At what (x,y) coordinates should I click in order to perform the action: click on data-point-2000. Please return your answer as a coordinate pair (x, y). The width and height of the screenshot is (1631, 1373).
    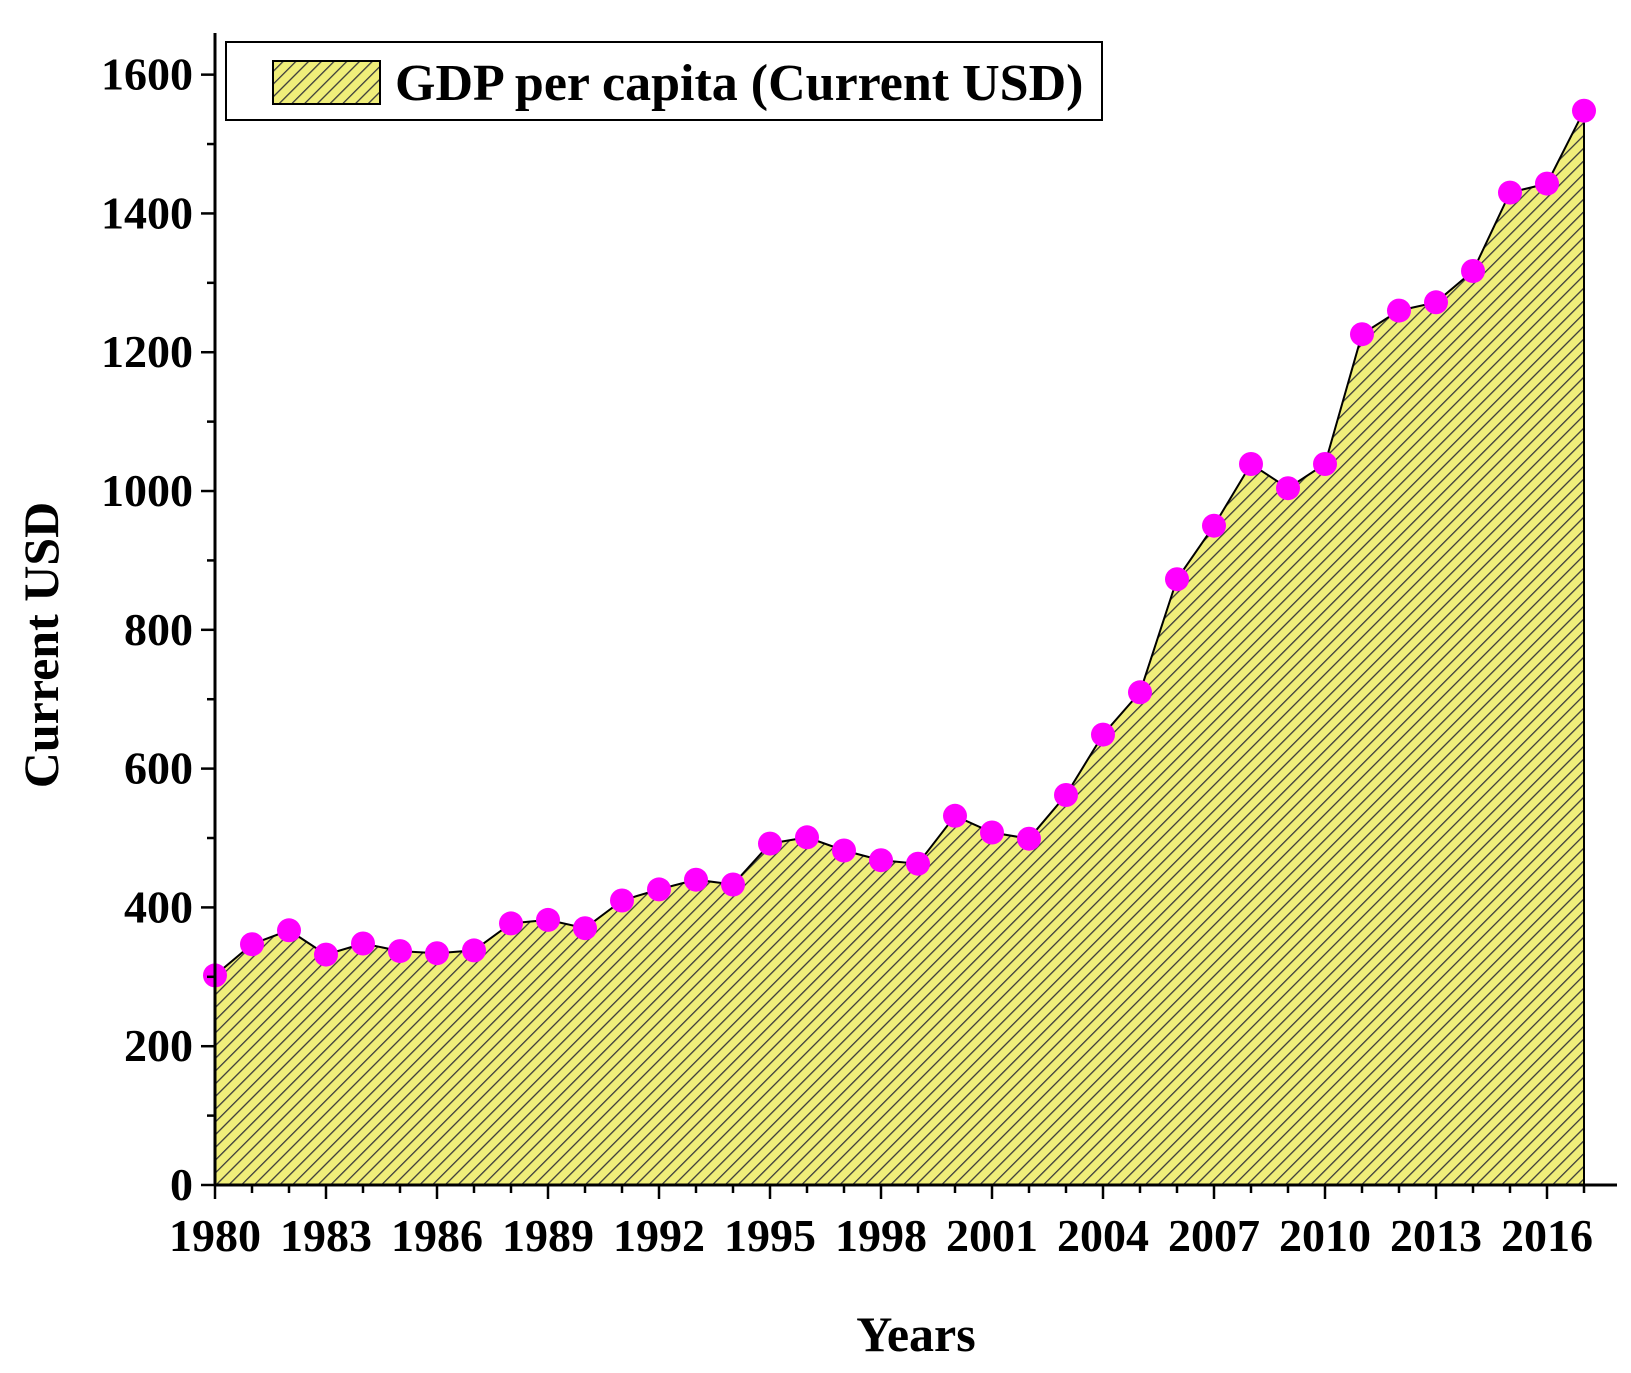
    Looking at the image, I should click on (955, 815).